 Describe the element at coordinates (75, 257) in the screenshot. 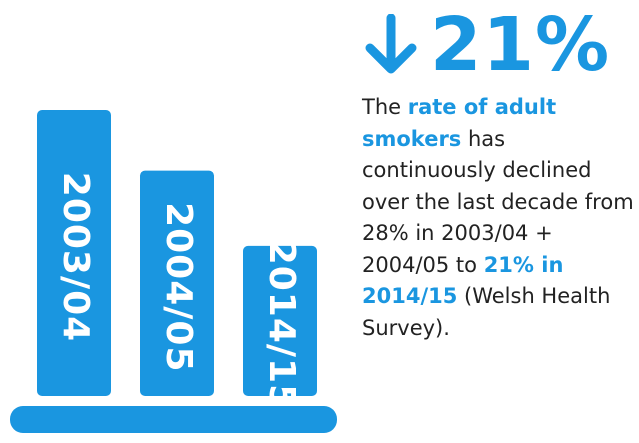

I see `bar-label-2003-04: 2003/04` at that location.